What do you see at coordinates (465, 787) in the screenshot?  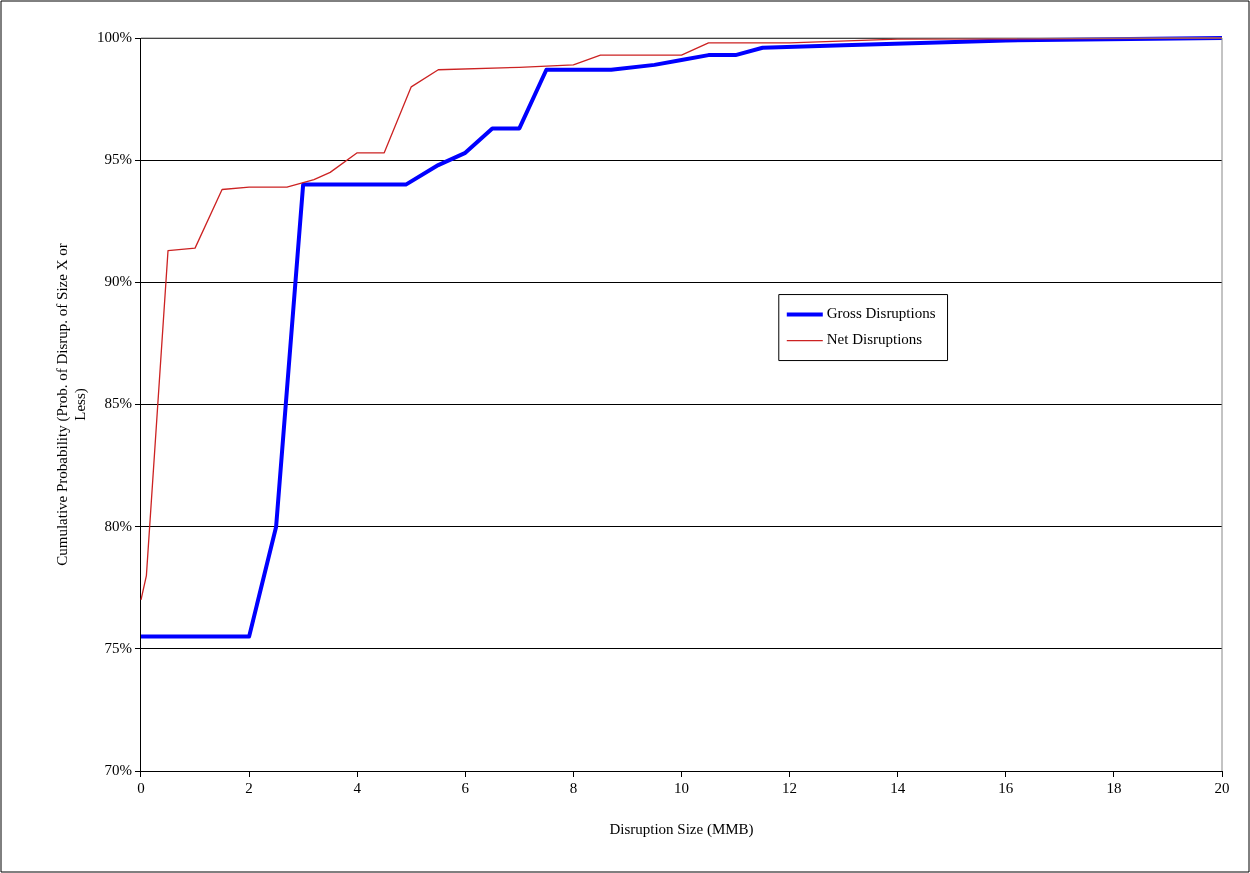 I see `x-tick-label: 6` at bounding box center [465, 787].